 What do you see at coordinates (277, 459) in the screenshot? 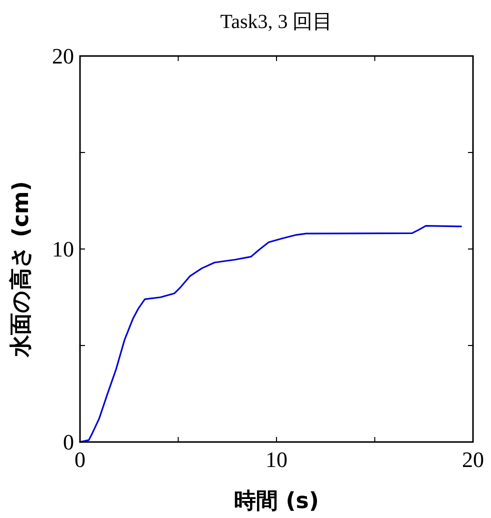
I see `x-tick-label: 10` at bounding box center [277, 459].